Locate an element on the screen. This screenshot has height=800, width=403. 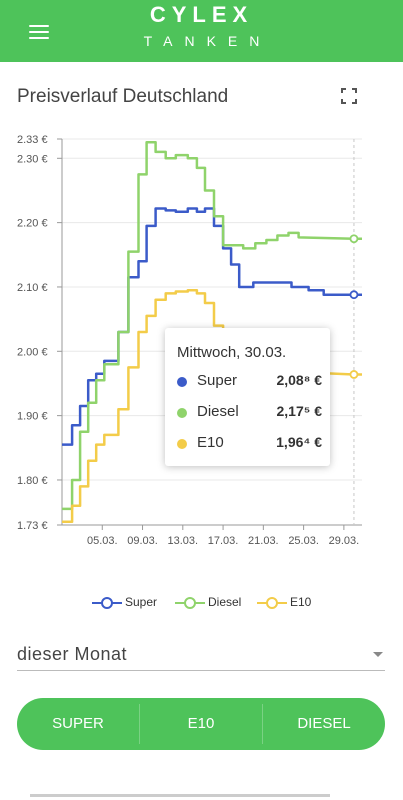
y-tick-label: 1.80 € is located at coordinates (32, 481).